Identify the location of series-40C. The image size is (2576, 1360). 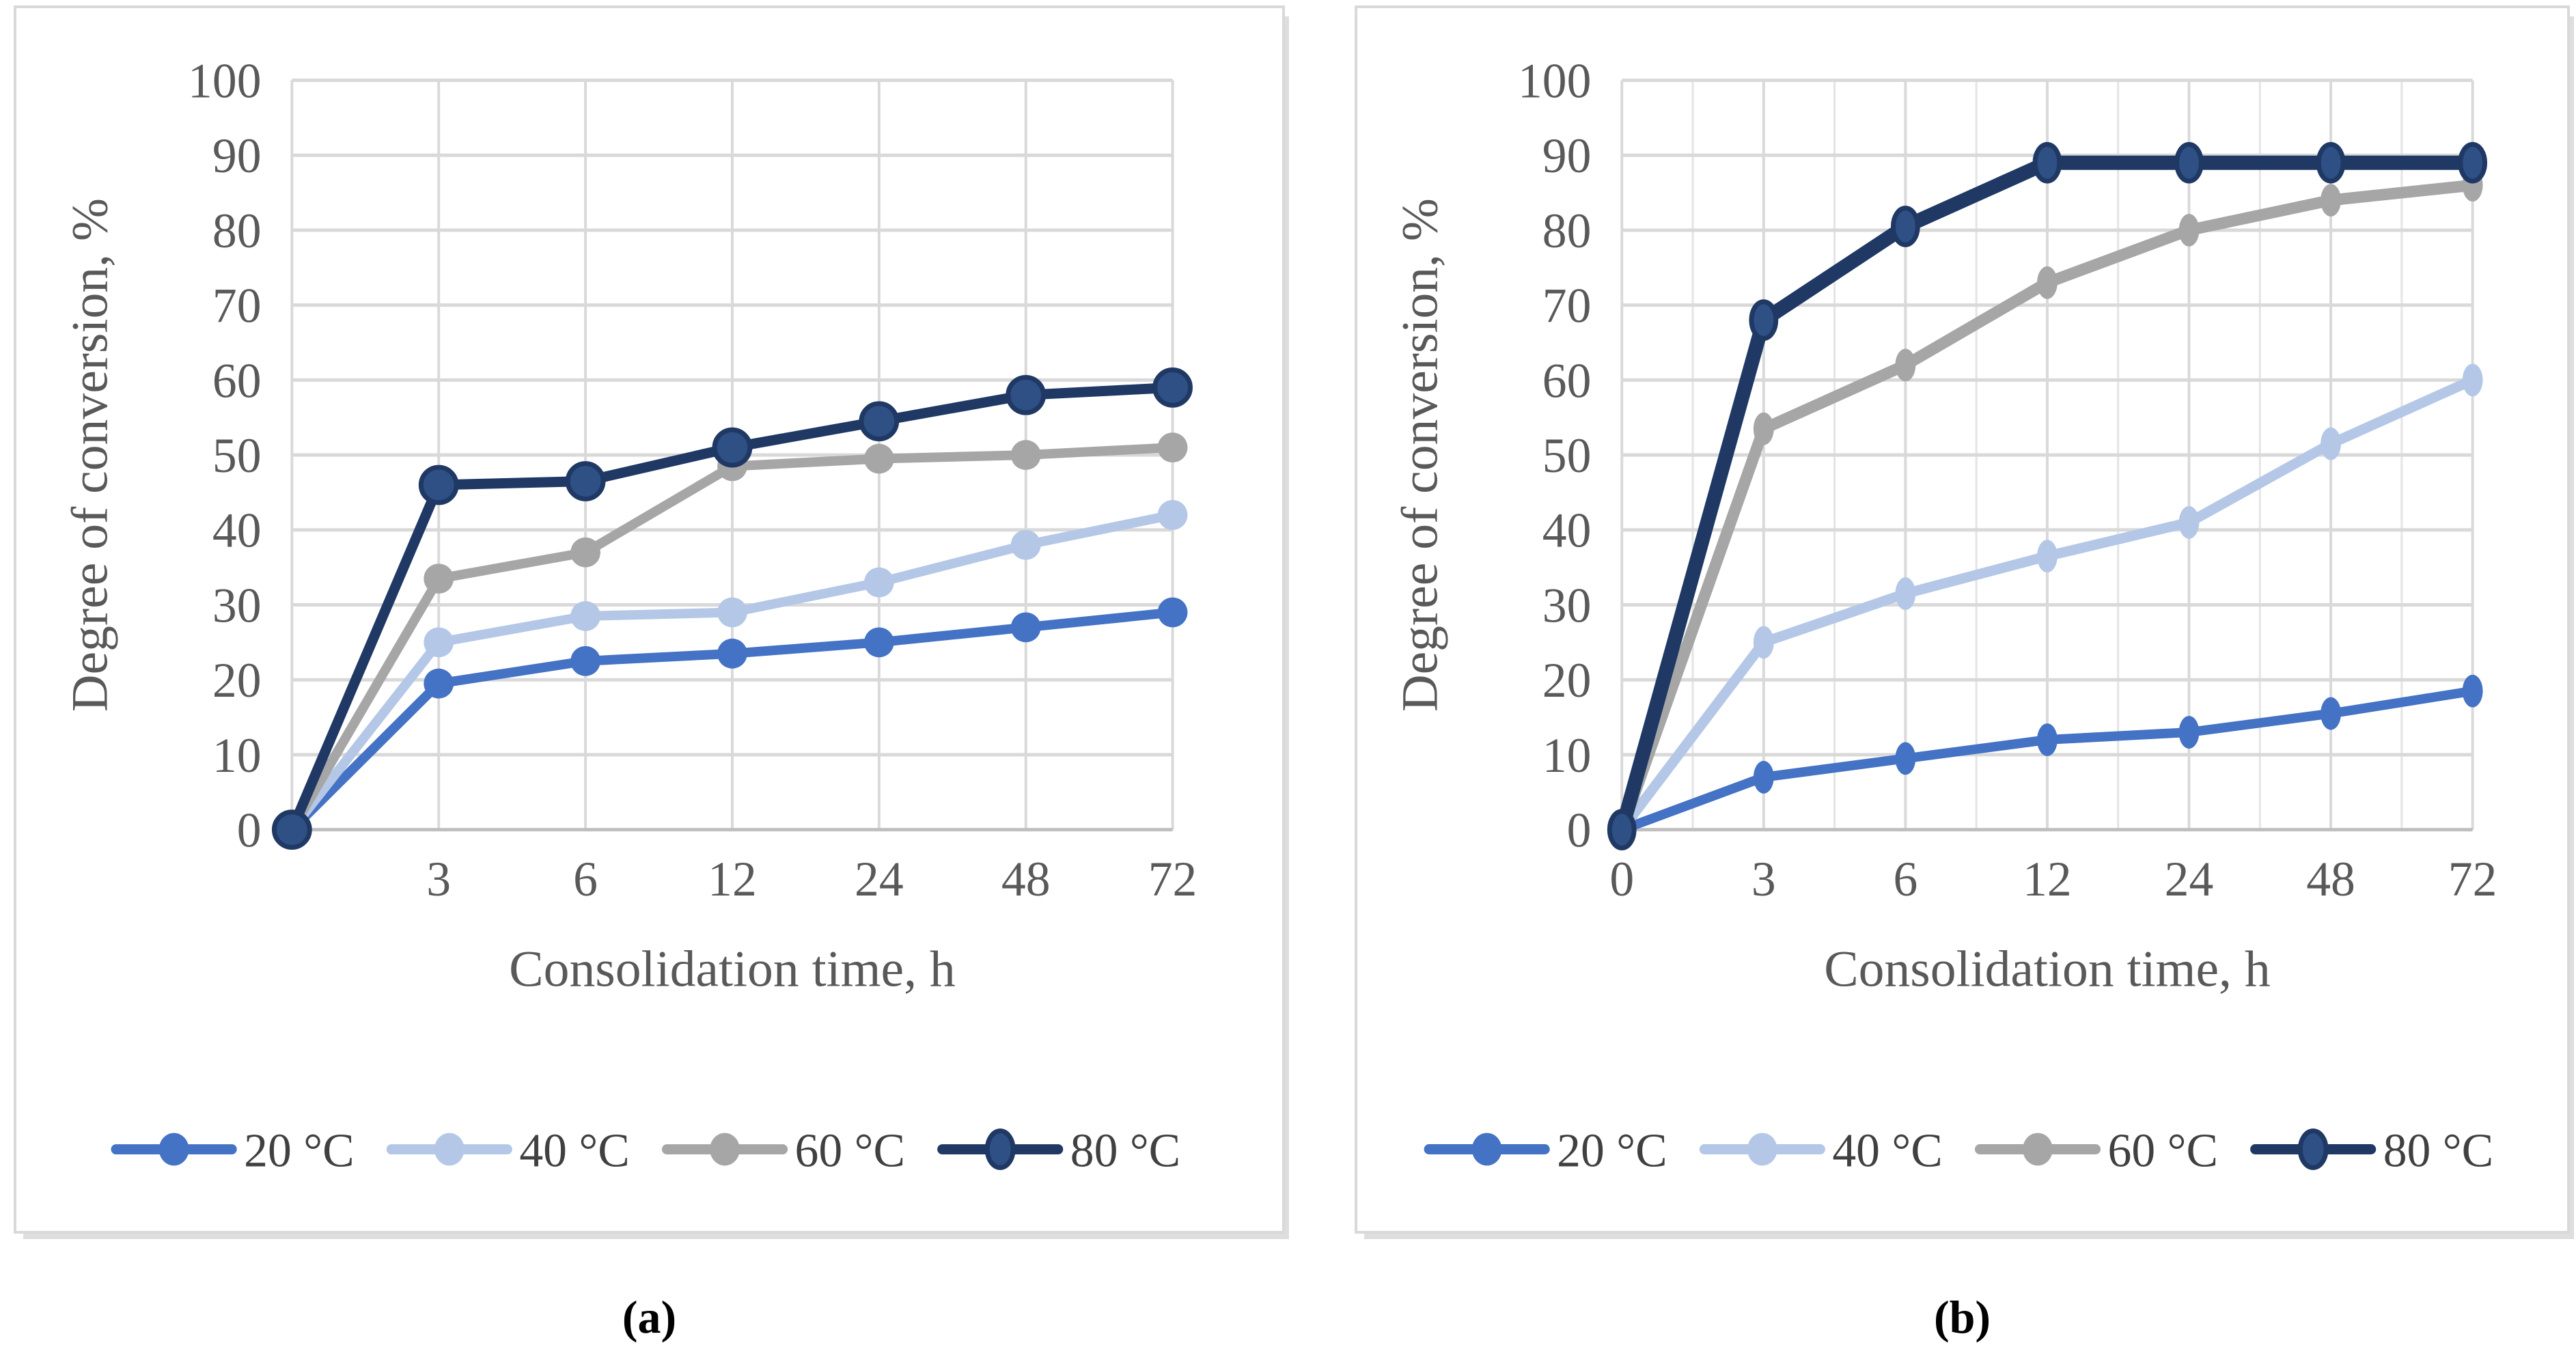
(732, 672).